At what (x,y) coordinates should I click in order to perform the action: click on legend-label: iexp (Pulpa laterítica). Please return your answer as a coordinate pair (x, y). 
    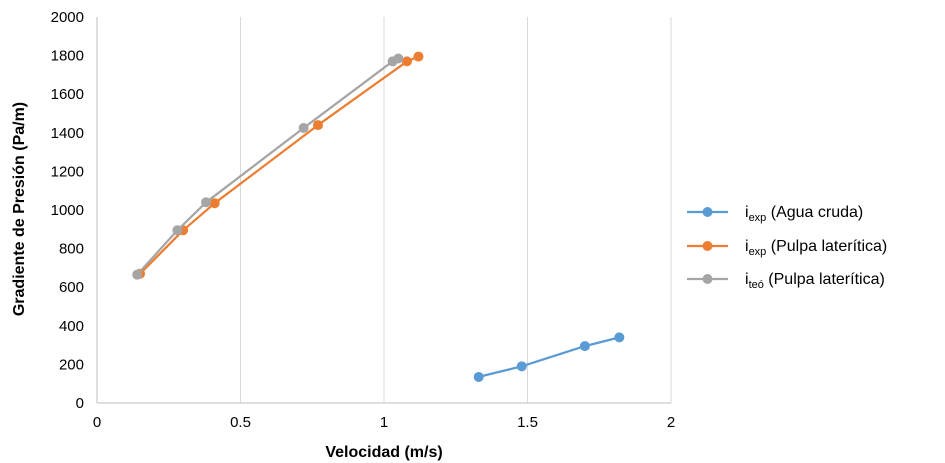
    Looking at the image, I should click on (816, 248).